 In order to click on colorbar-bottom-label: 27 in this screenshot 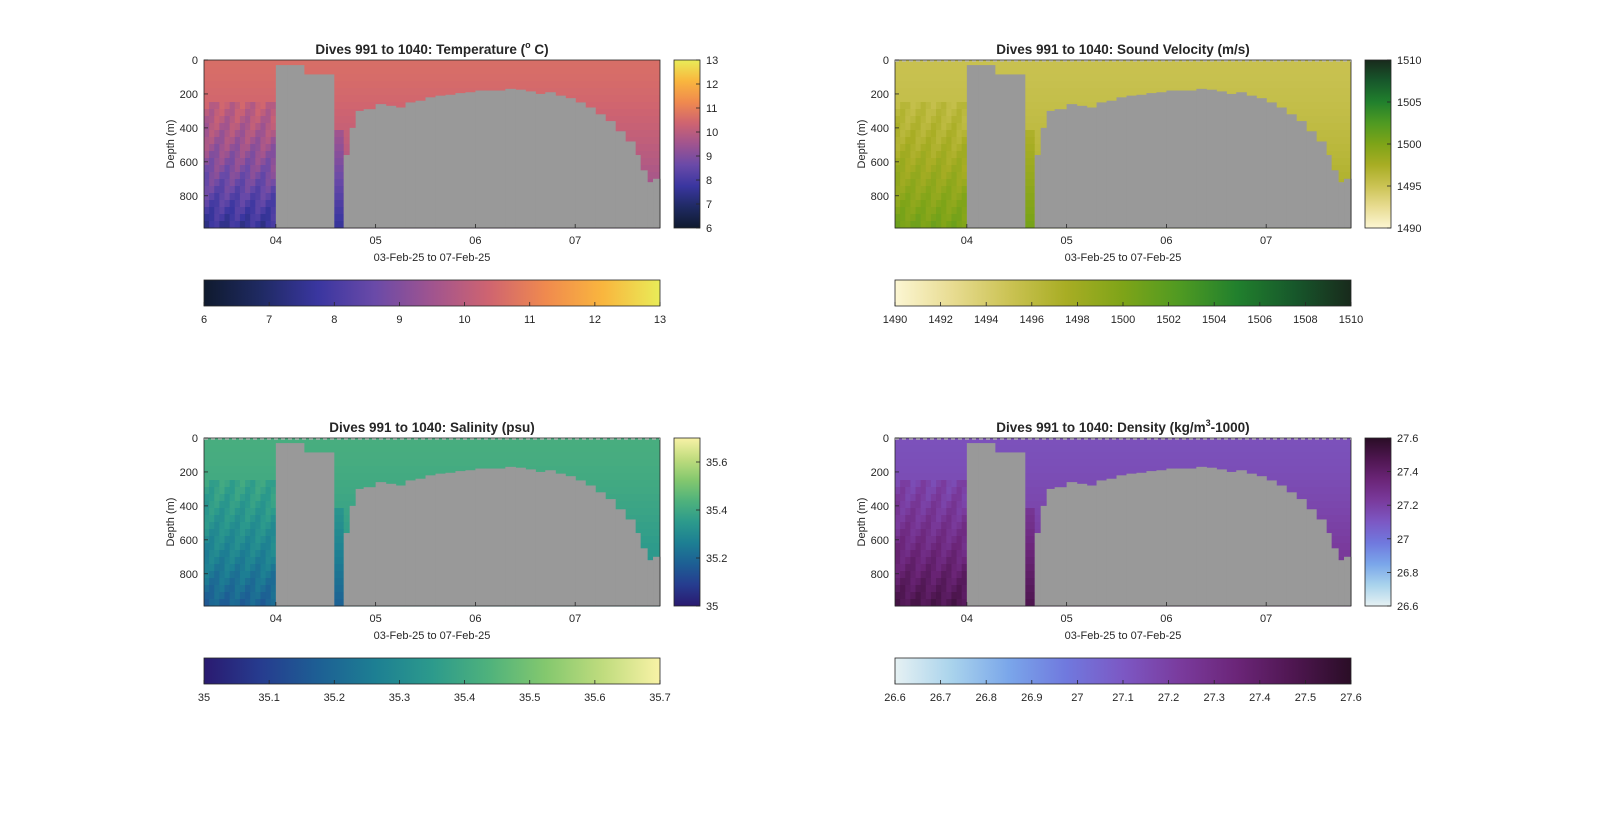, I will do `click(1077, 698)`.